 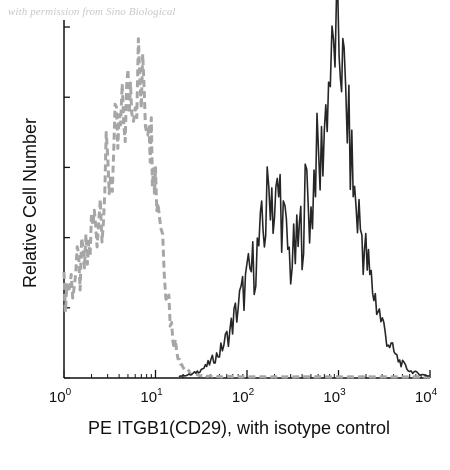 What do you see at coordinates (30, 203) in the screenshot?
I see `y-axis-title: Relative Cell Number` at bounding box center [30, 203].